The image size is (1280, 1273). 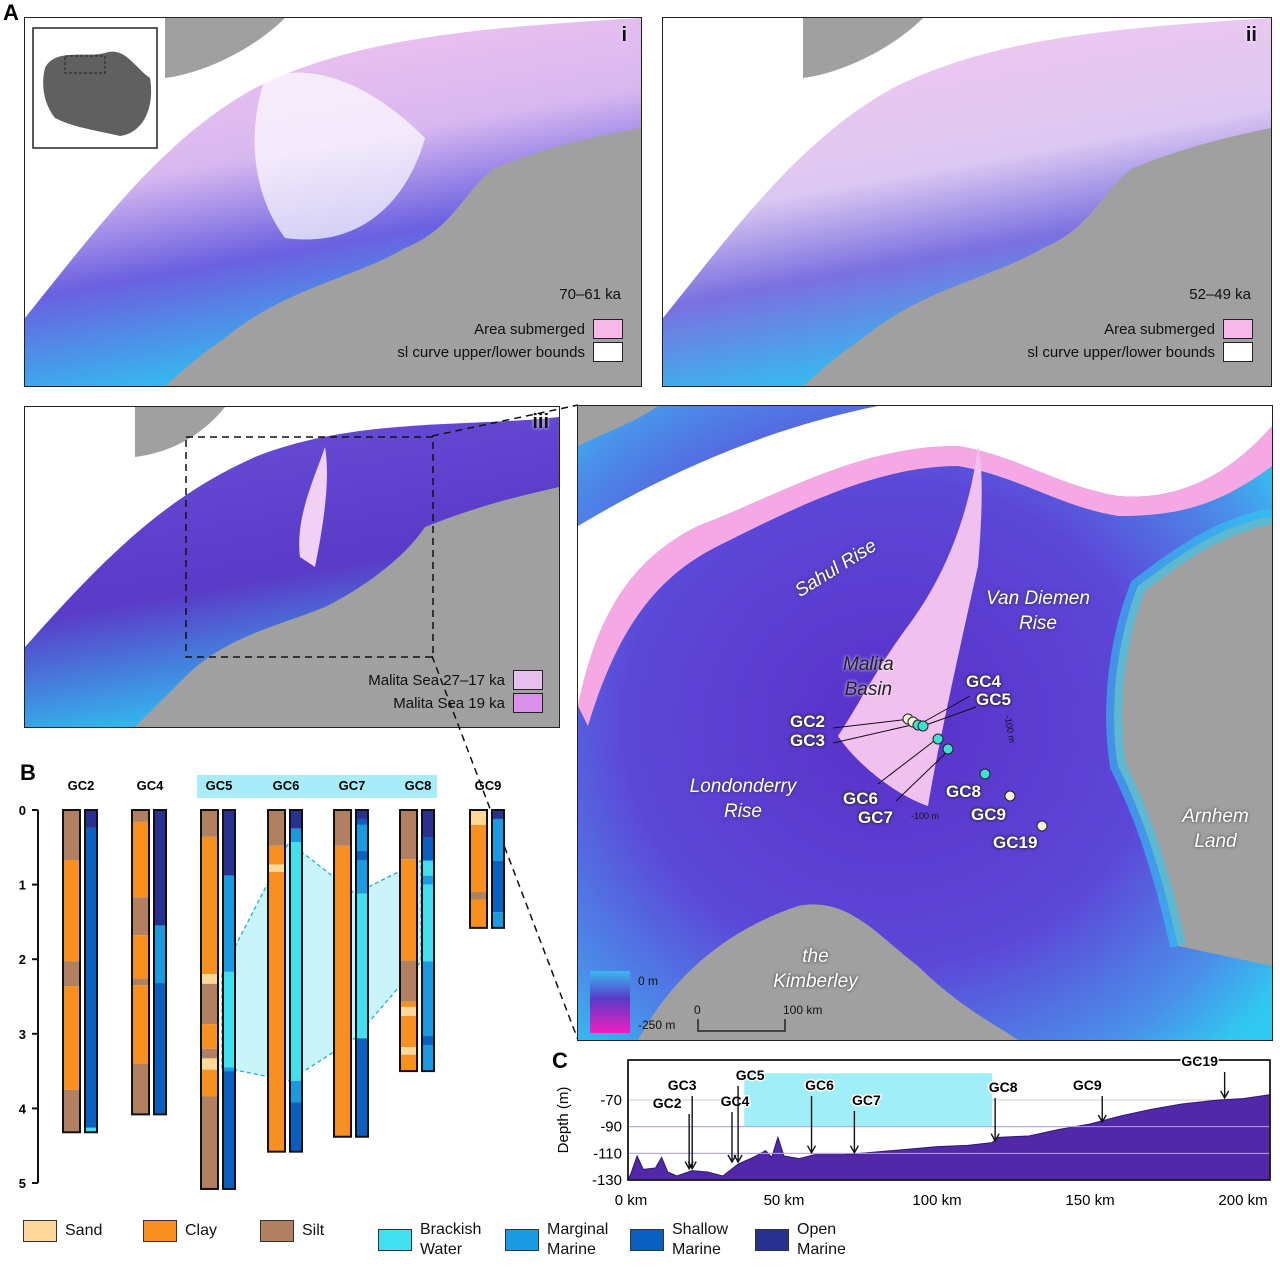 I want to click on depth-tick-label: 3, so click(x=22, y=1034).